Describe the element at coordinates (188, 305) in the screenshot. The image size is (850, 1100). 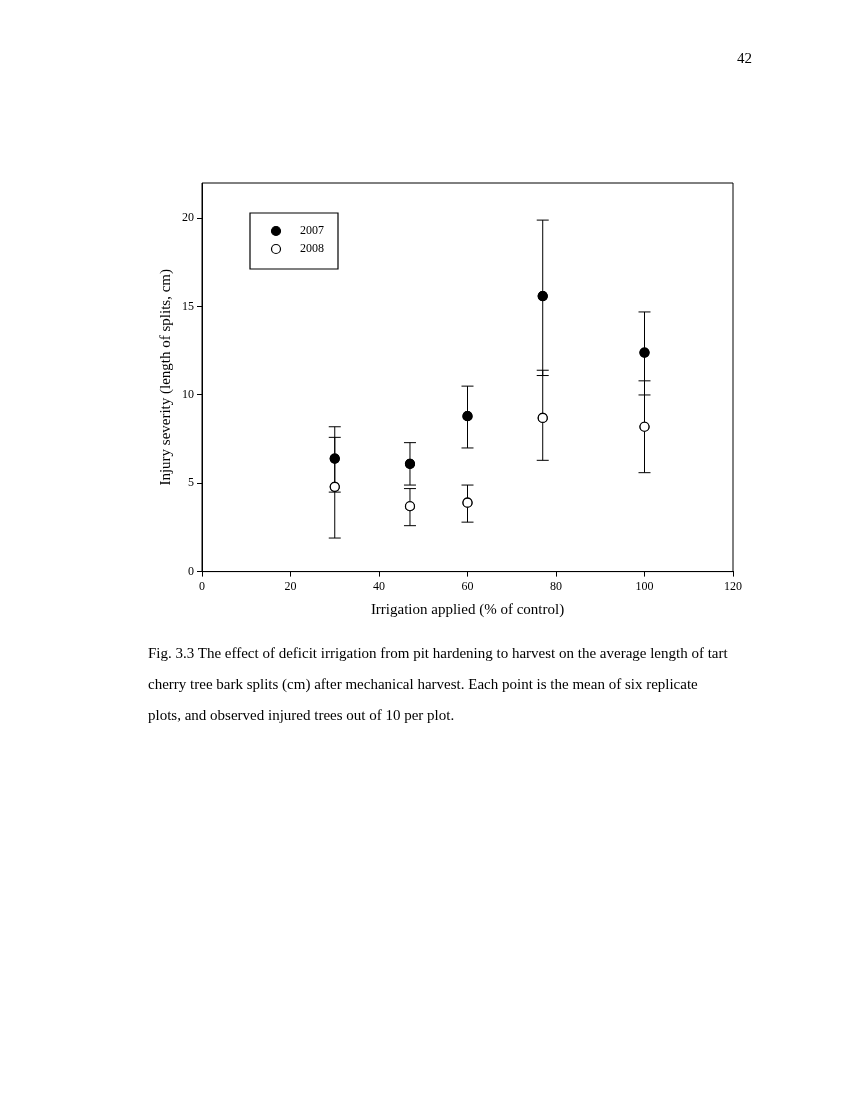
I see `y-tick-label: 15` at that location.